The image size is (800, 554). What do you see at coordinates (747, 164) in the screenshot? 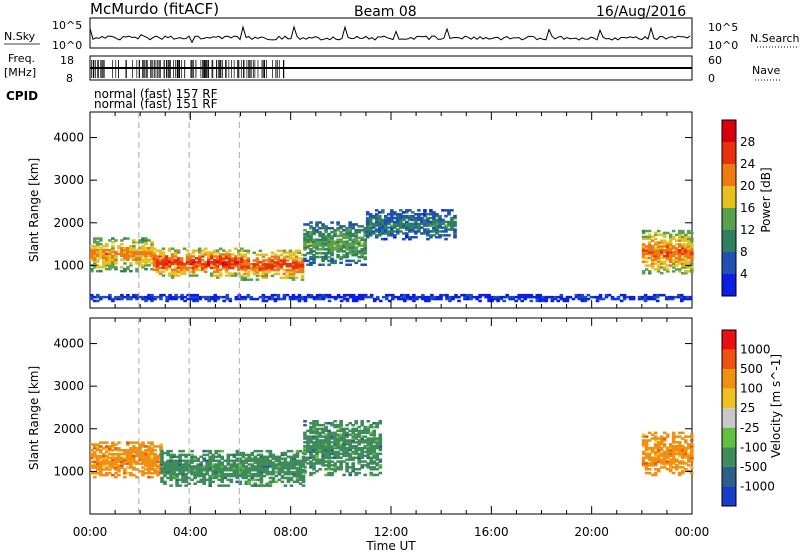
I see `colorbar-tick-label: 24` at bounding box center [747, 164].